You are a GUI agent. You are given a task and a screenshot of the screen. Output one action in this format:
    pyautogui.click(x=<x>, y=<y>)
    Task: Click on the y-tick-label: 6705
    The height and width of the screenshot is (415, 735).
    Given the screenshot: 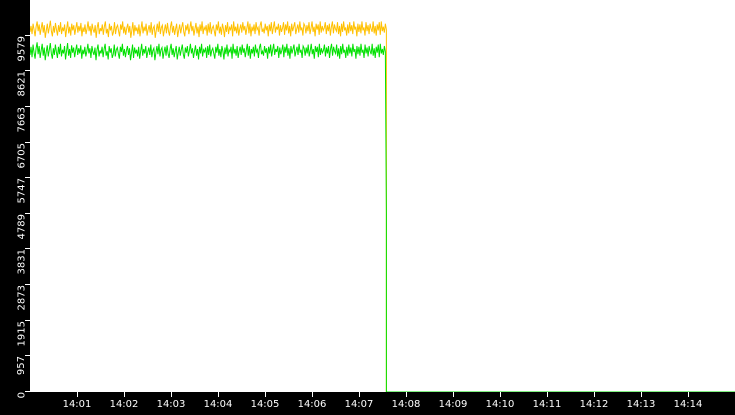 What is the action you would take?
    pyautogui.click(x=21, y=155)
    